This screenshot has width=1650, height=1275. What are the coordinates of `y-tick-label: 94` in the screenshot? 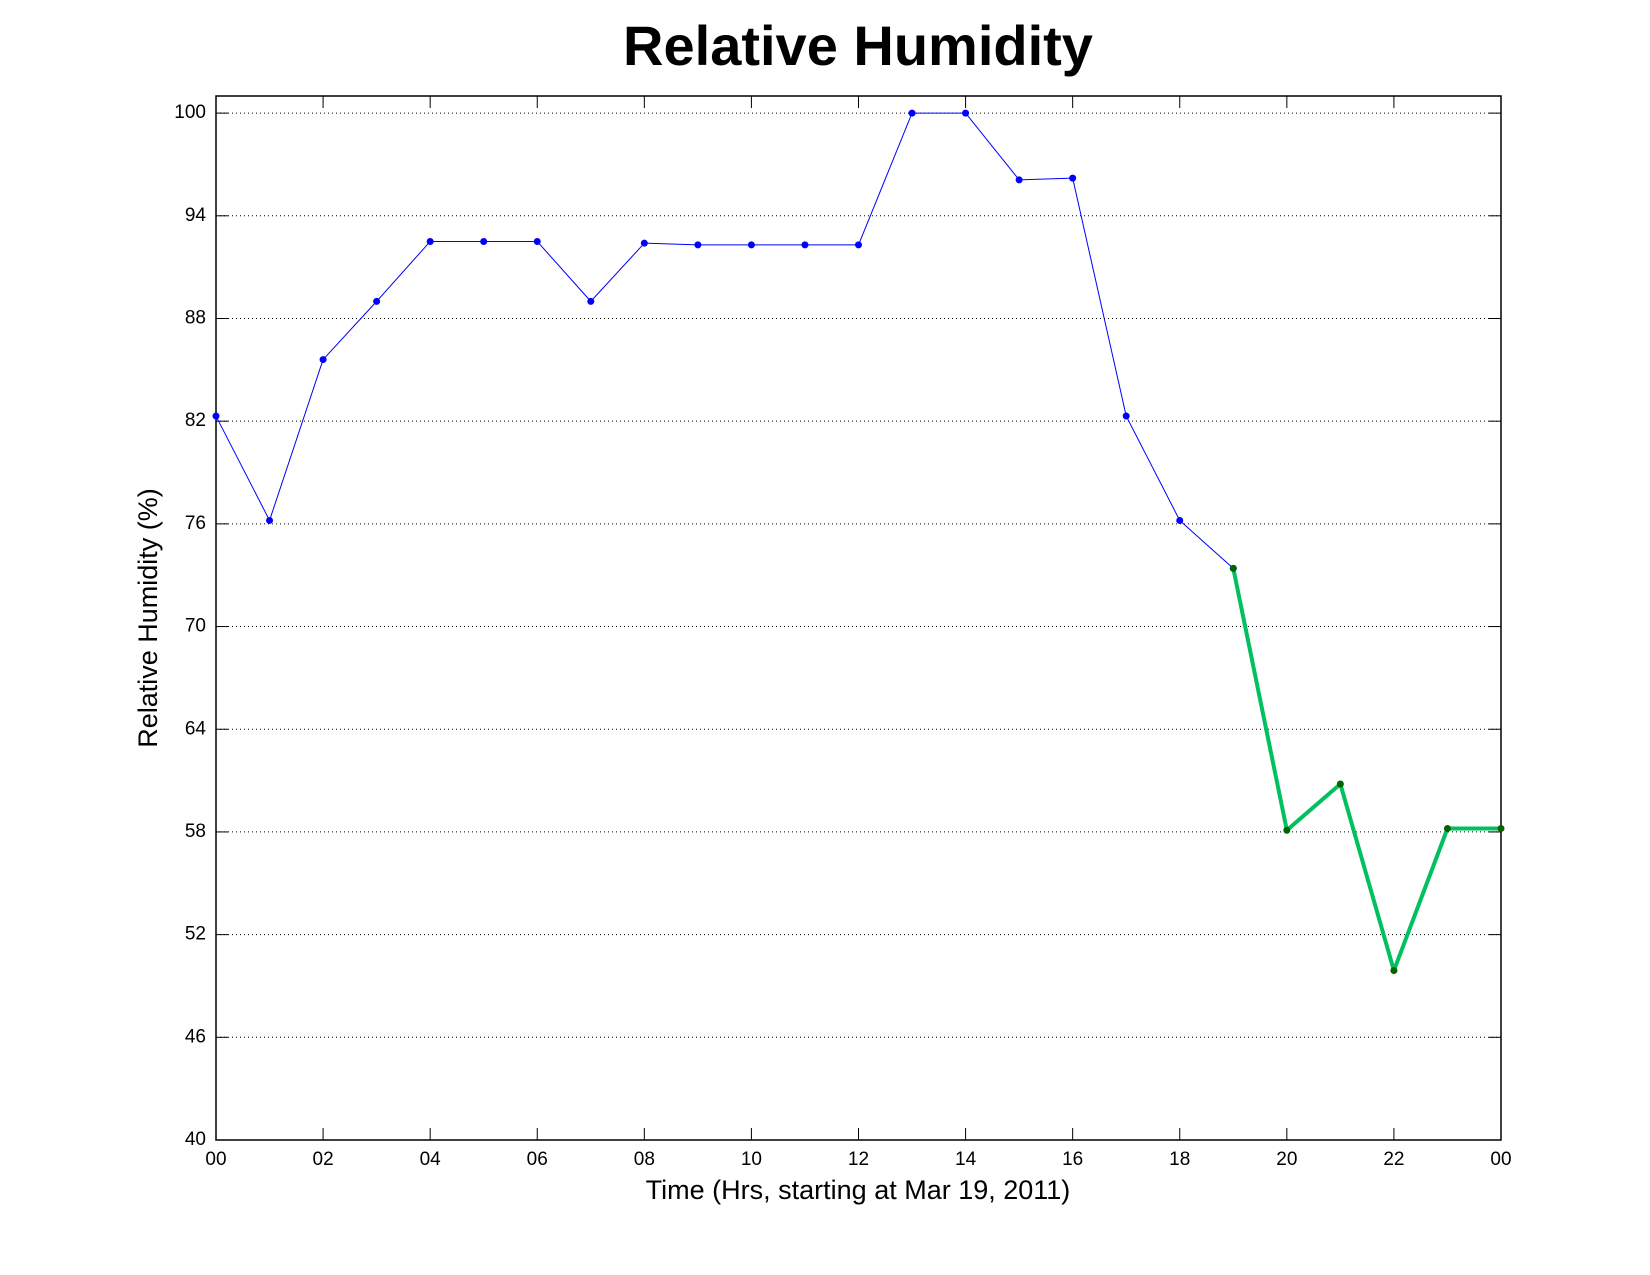 It's located at (196, 215).